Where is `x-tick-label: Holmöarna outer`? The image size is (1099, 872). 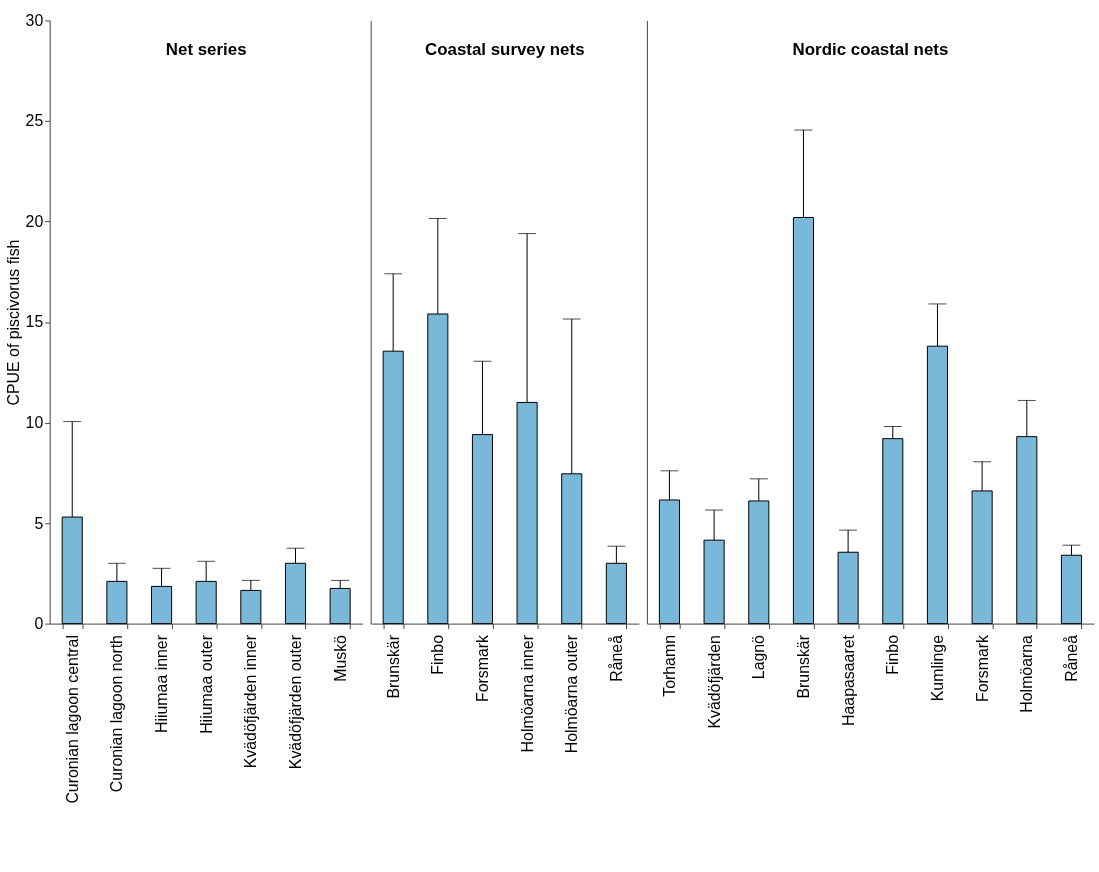 x-tick-label: Holmöarna outer is located at coordinates (572, 694).